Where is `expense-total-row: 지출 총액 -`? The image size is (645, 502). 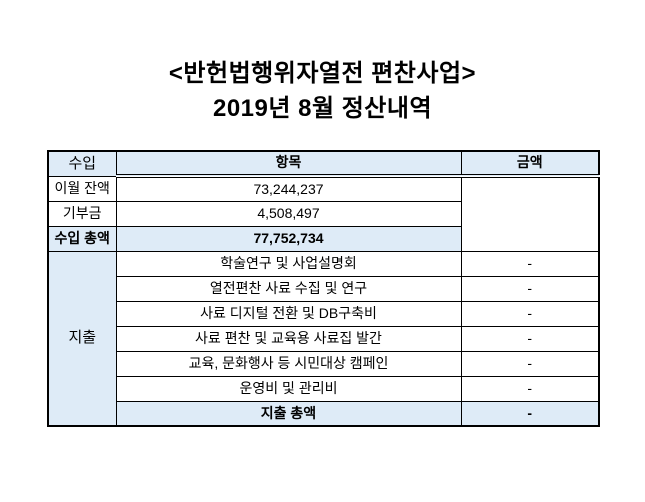 expense-total-row: 지출 총액 - is located at coordinates (324, 413).